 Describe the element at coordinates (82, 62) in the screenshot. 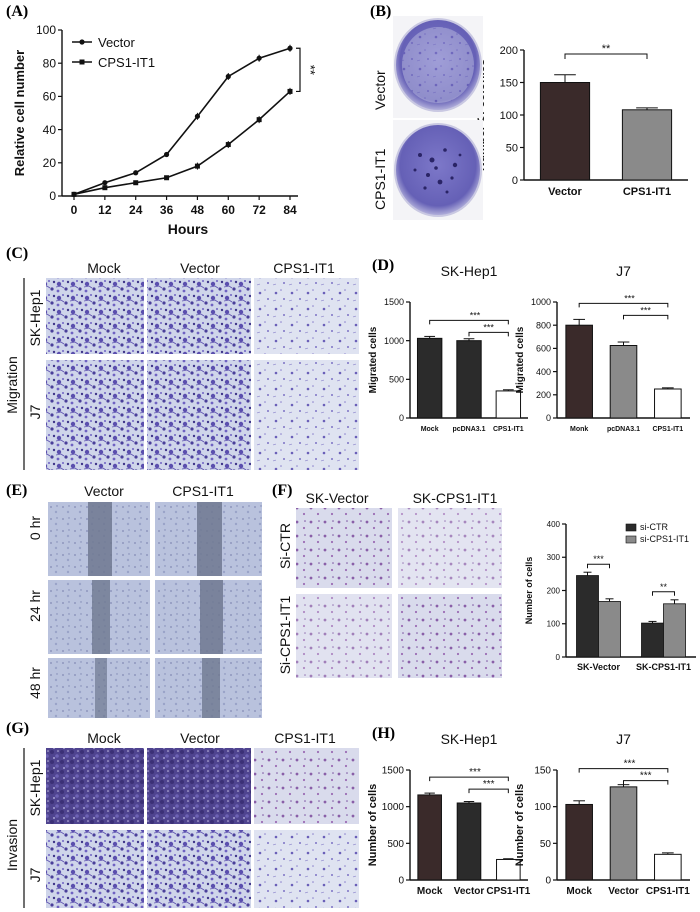

I see `legend-marker` at that location.